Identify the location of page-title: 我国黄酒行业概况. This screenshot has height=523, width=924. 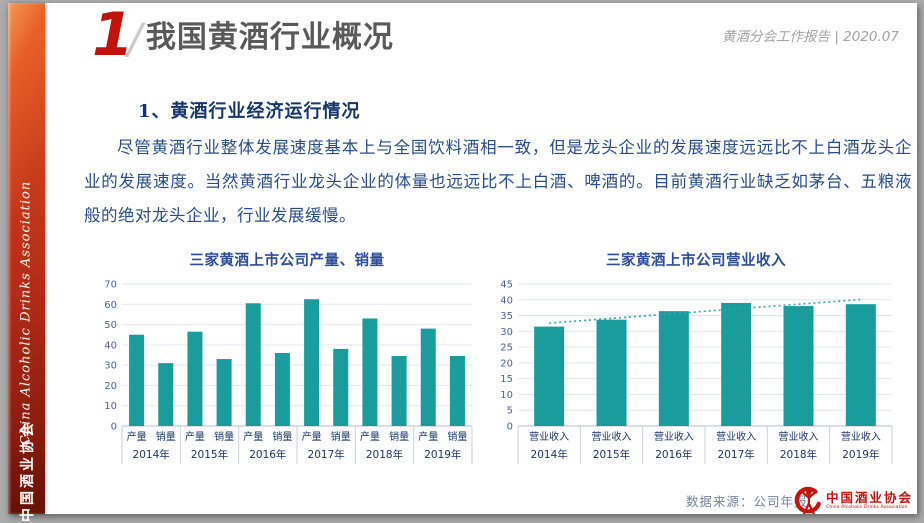
(269, 37).